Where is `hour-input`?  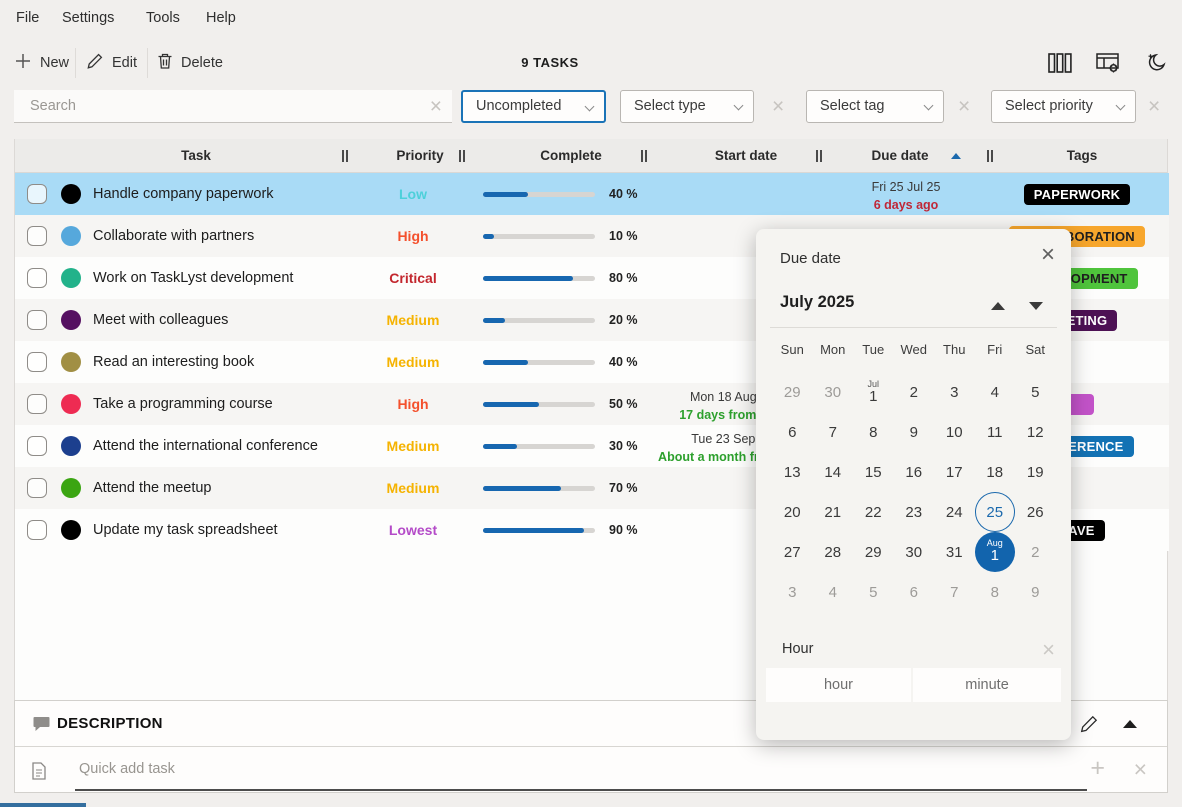 hour-input is located at coordinates (838, 685).